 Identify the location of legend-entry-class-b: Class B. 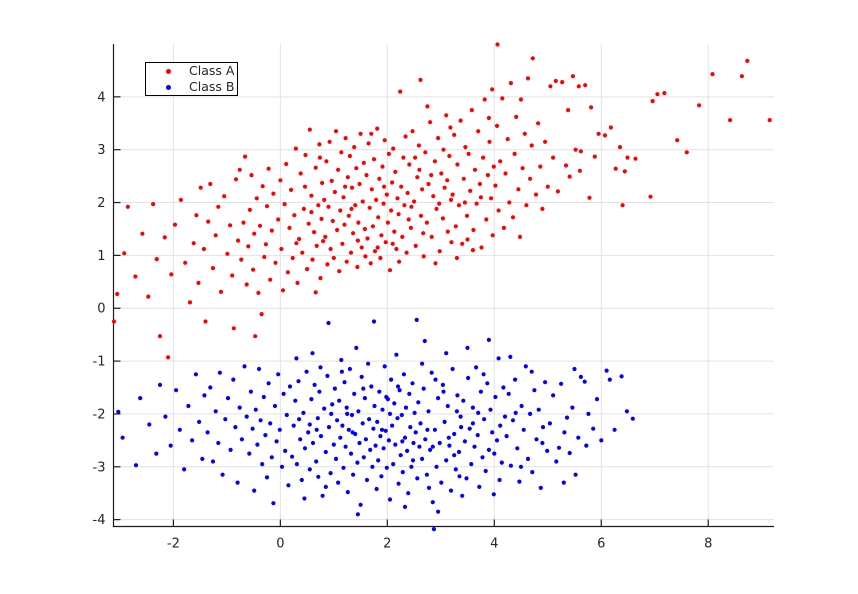
(191, 87).